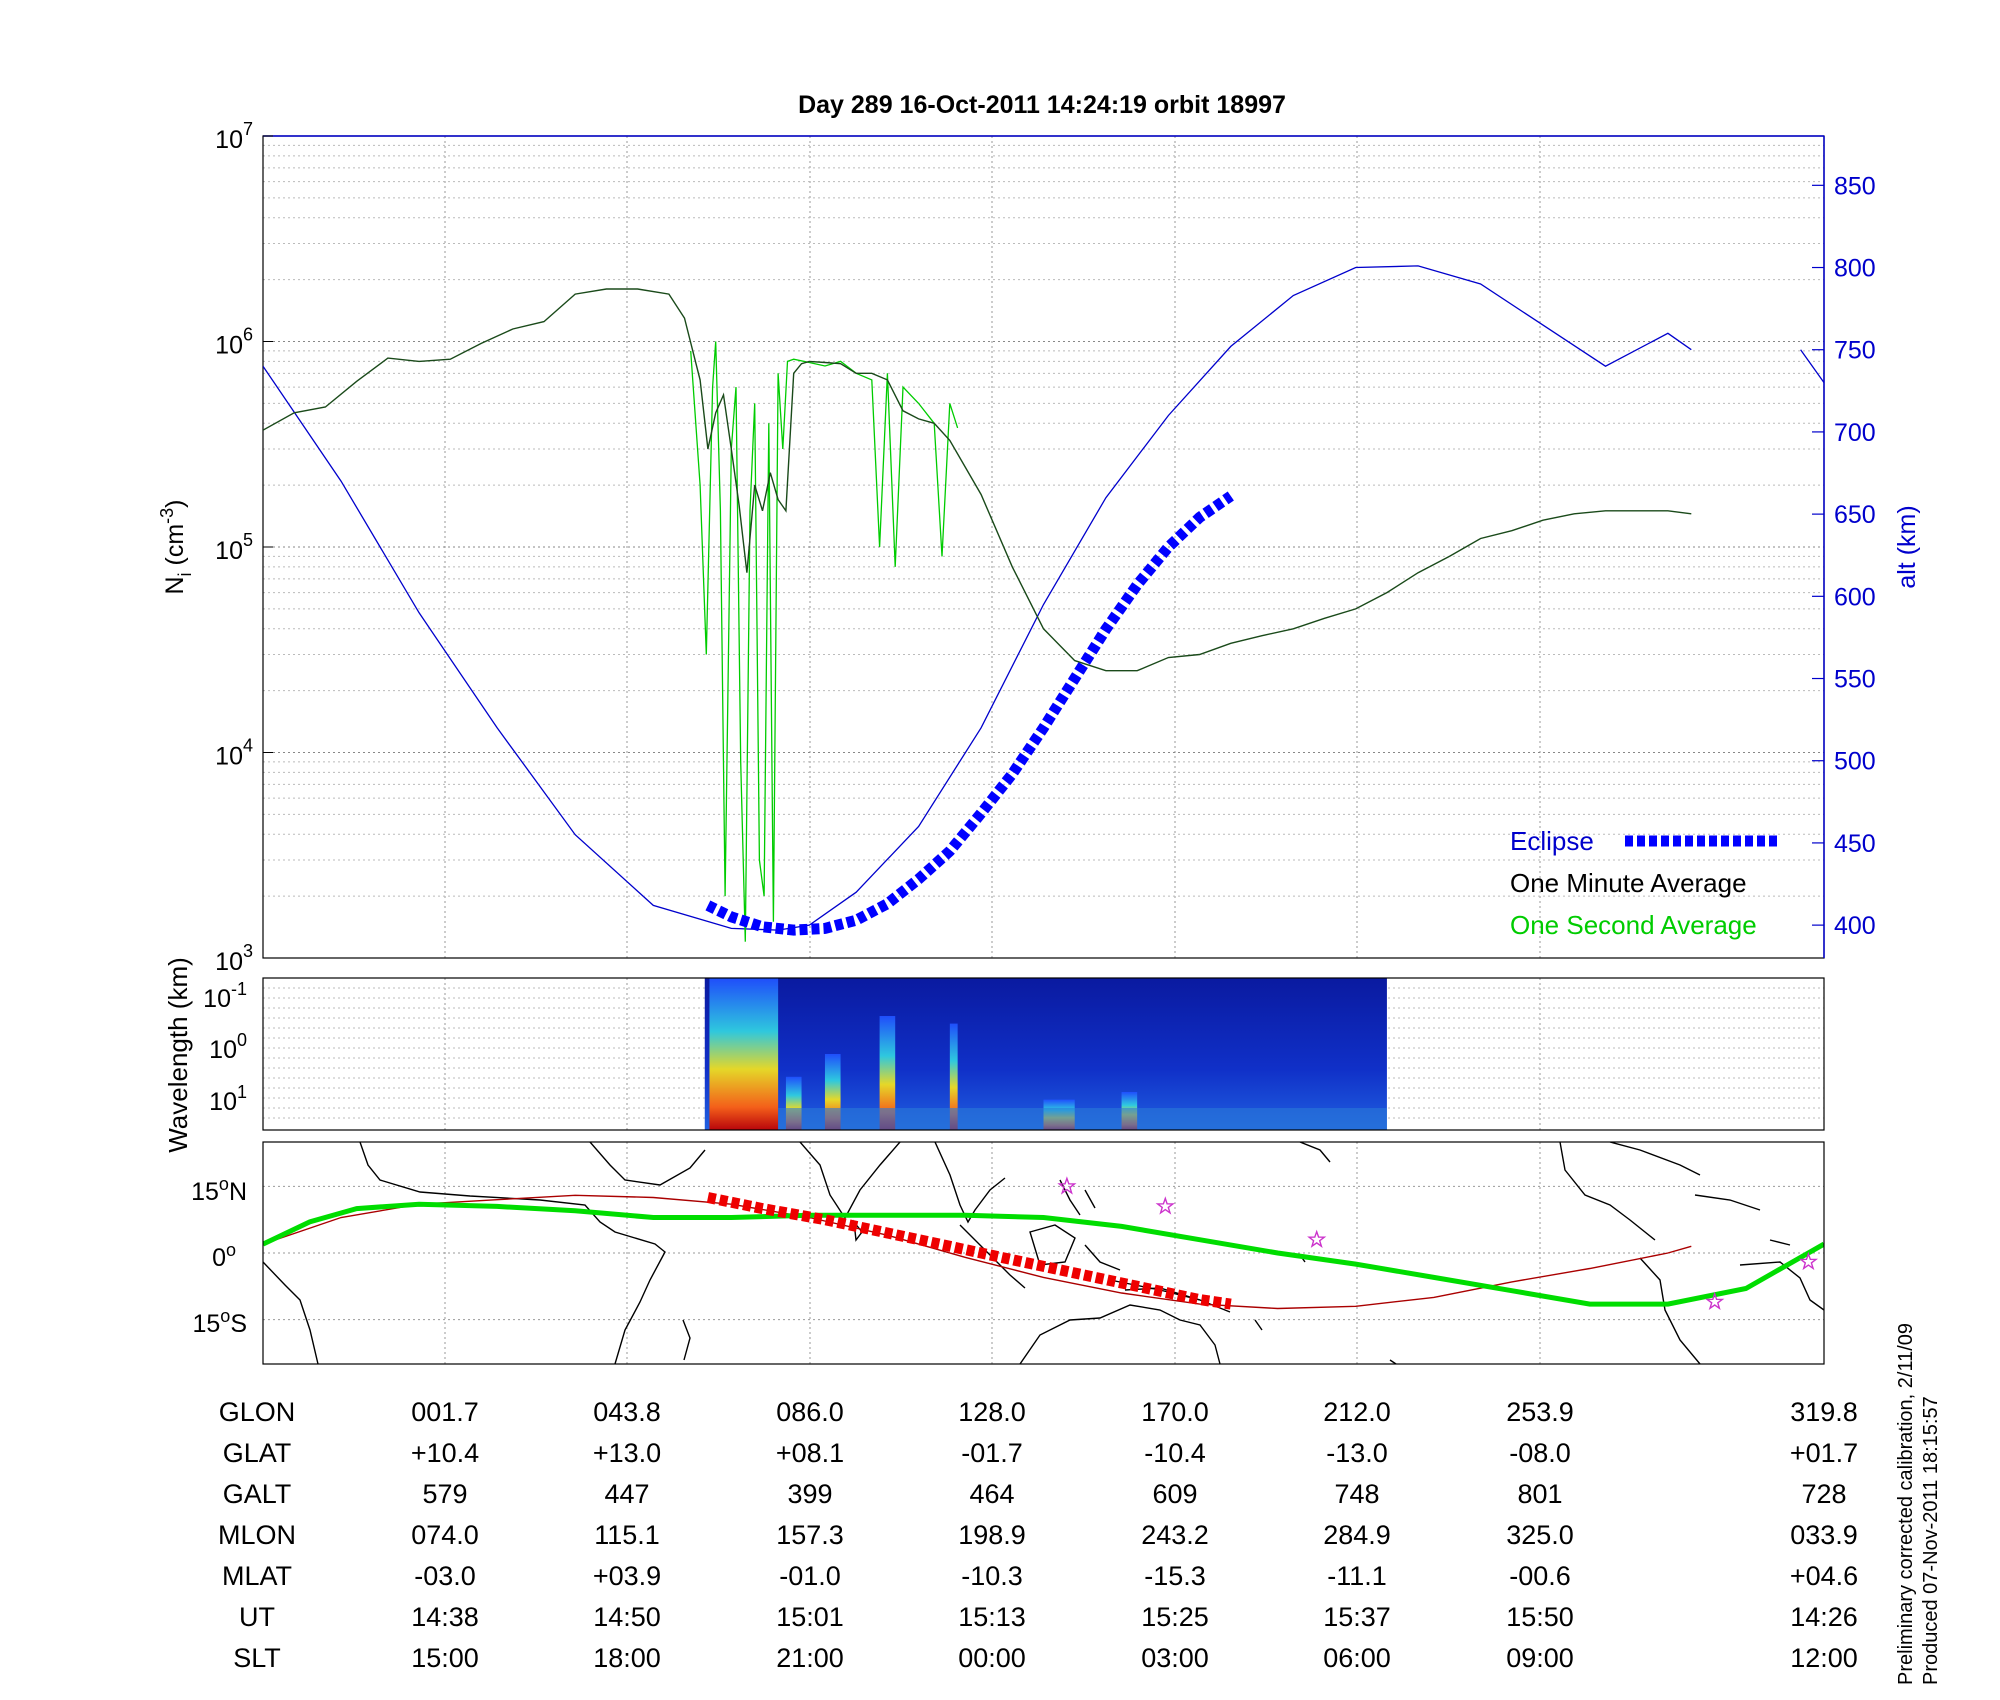 The image size is (2000, 1700). What do you see at coordinates (809, 1494) in the screenshot?
I see `table-cell: 399` at bounding box center [809, 1494].